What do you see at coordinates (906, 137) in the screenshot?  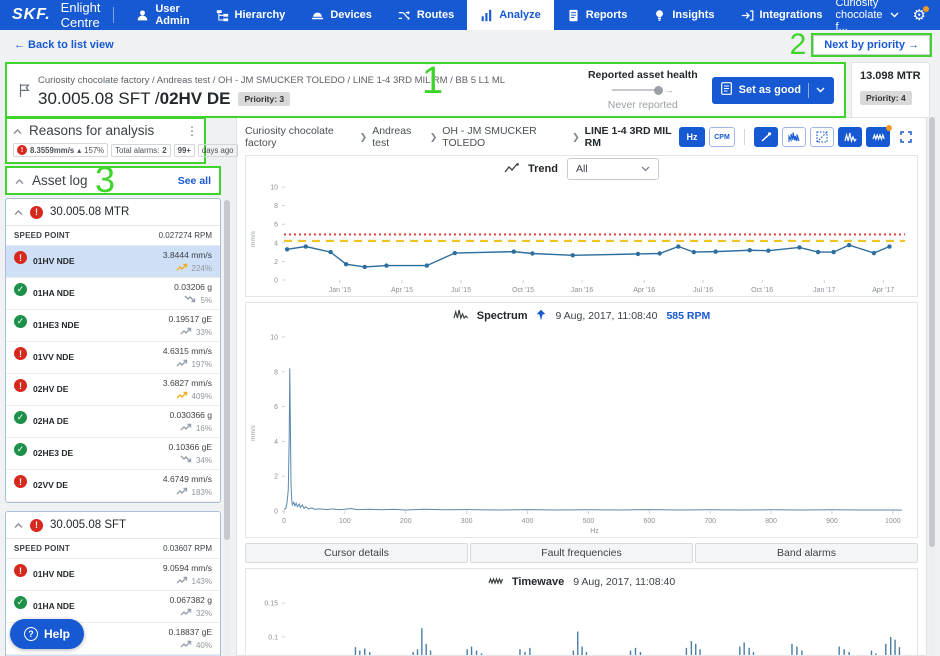 I see `fullscreen-icon` at bounding box center [906, 137].